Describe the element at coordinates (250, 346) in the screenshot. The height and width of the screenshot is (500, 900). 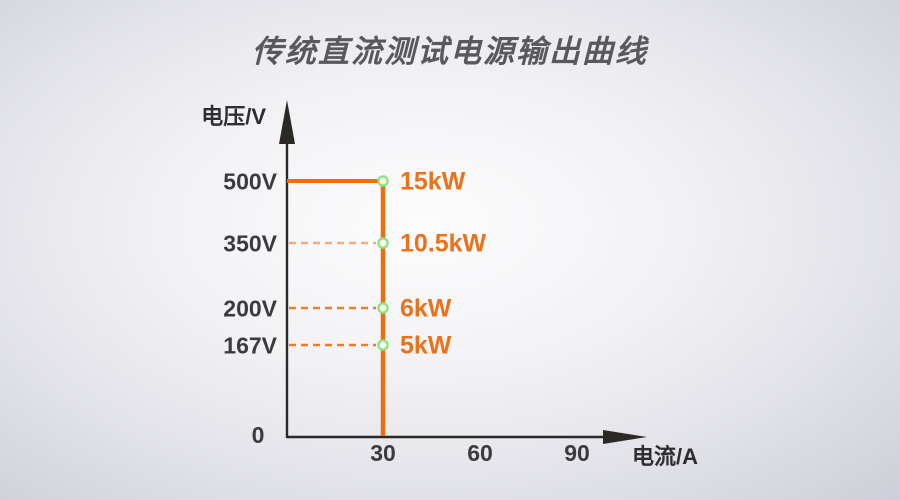
I see `y-tick-label: 167V` at that location.